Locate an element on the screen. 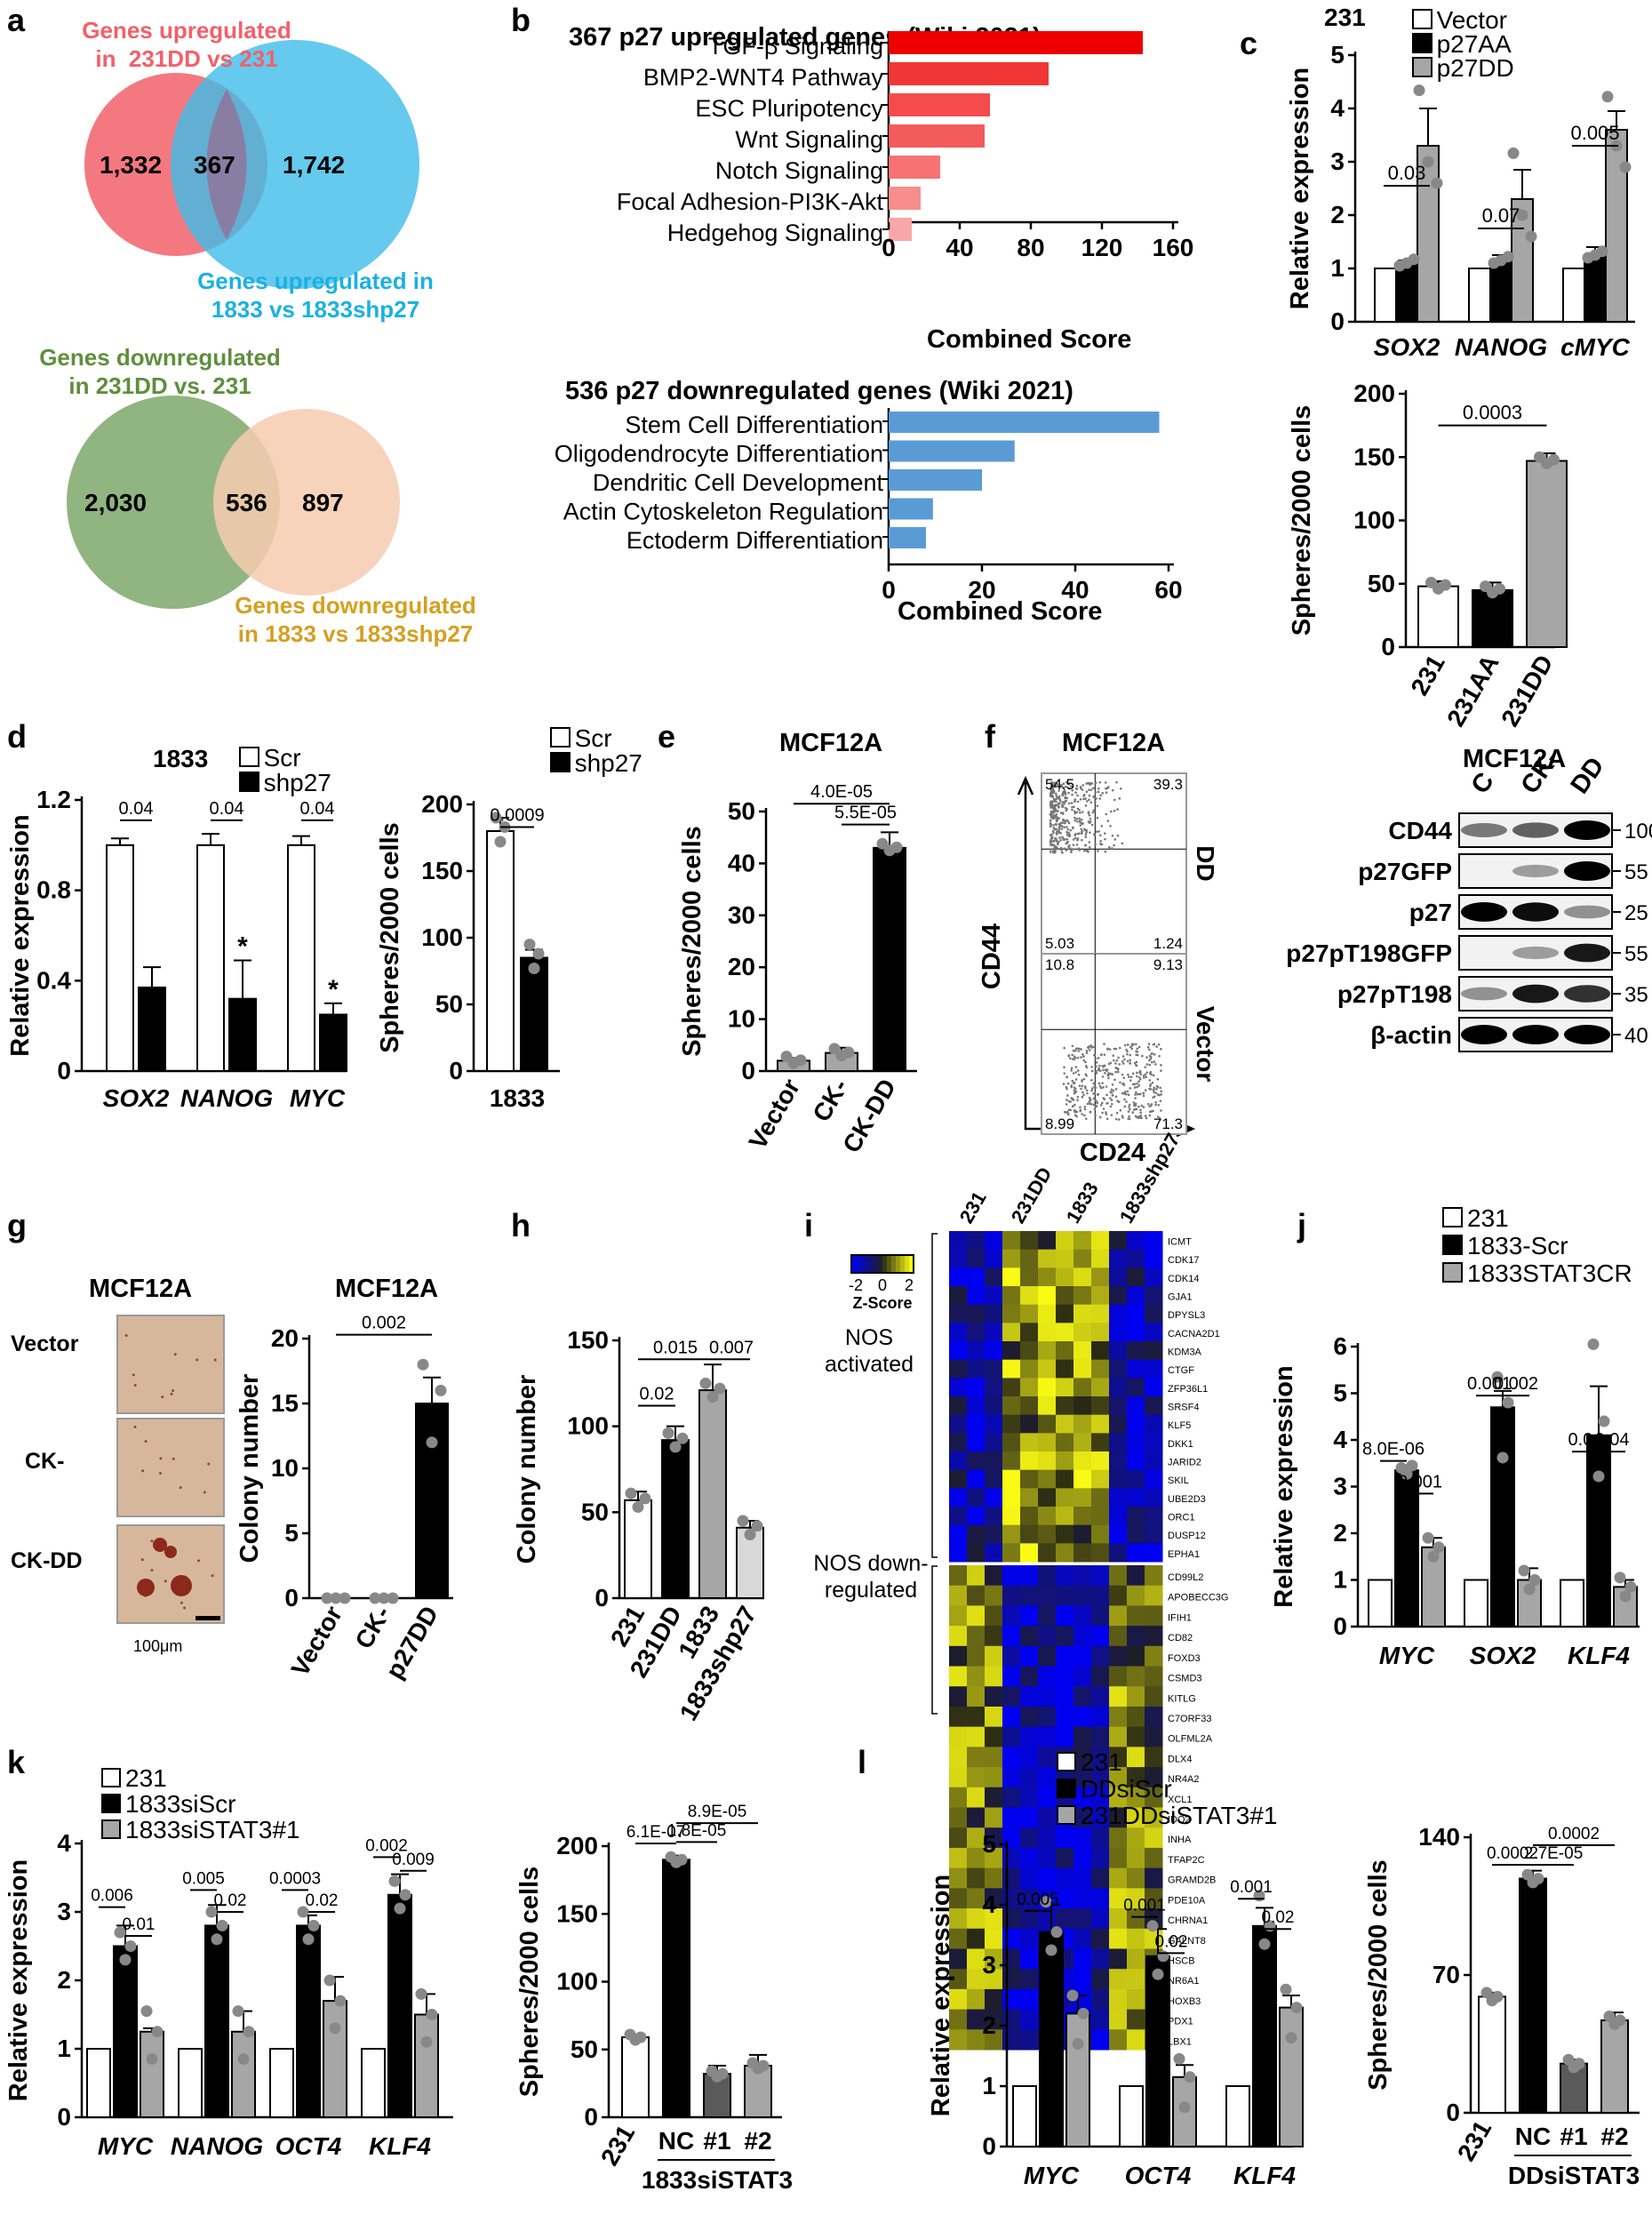  p-value-label: 4.0E-05 is located at coordinates (841, 792).